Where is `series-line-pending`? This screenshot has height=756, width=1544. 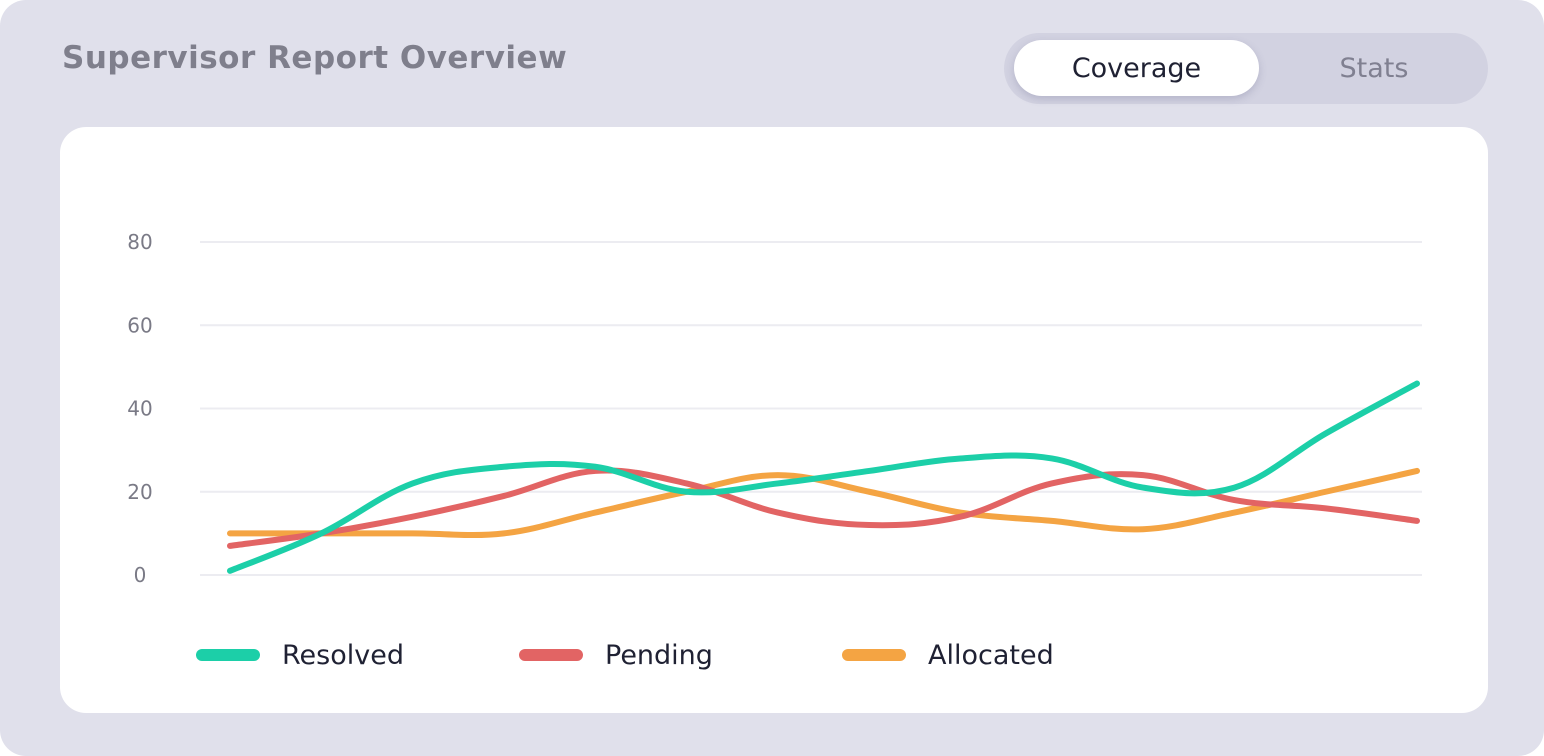
series-line-pending is located at coordinates (823, 508).